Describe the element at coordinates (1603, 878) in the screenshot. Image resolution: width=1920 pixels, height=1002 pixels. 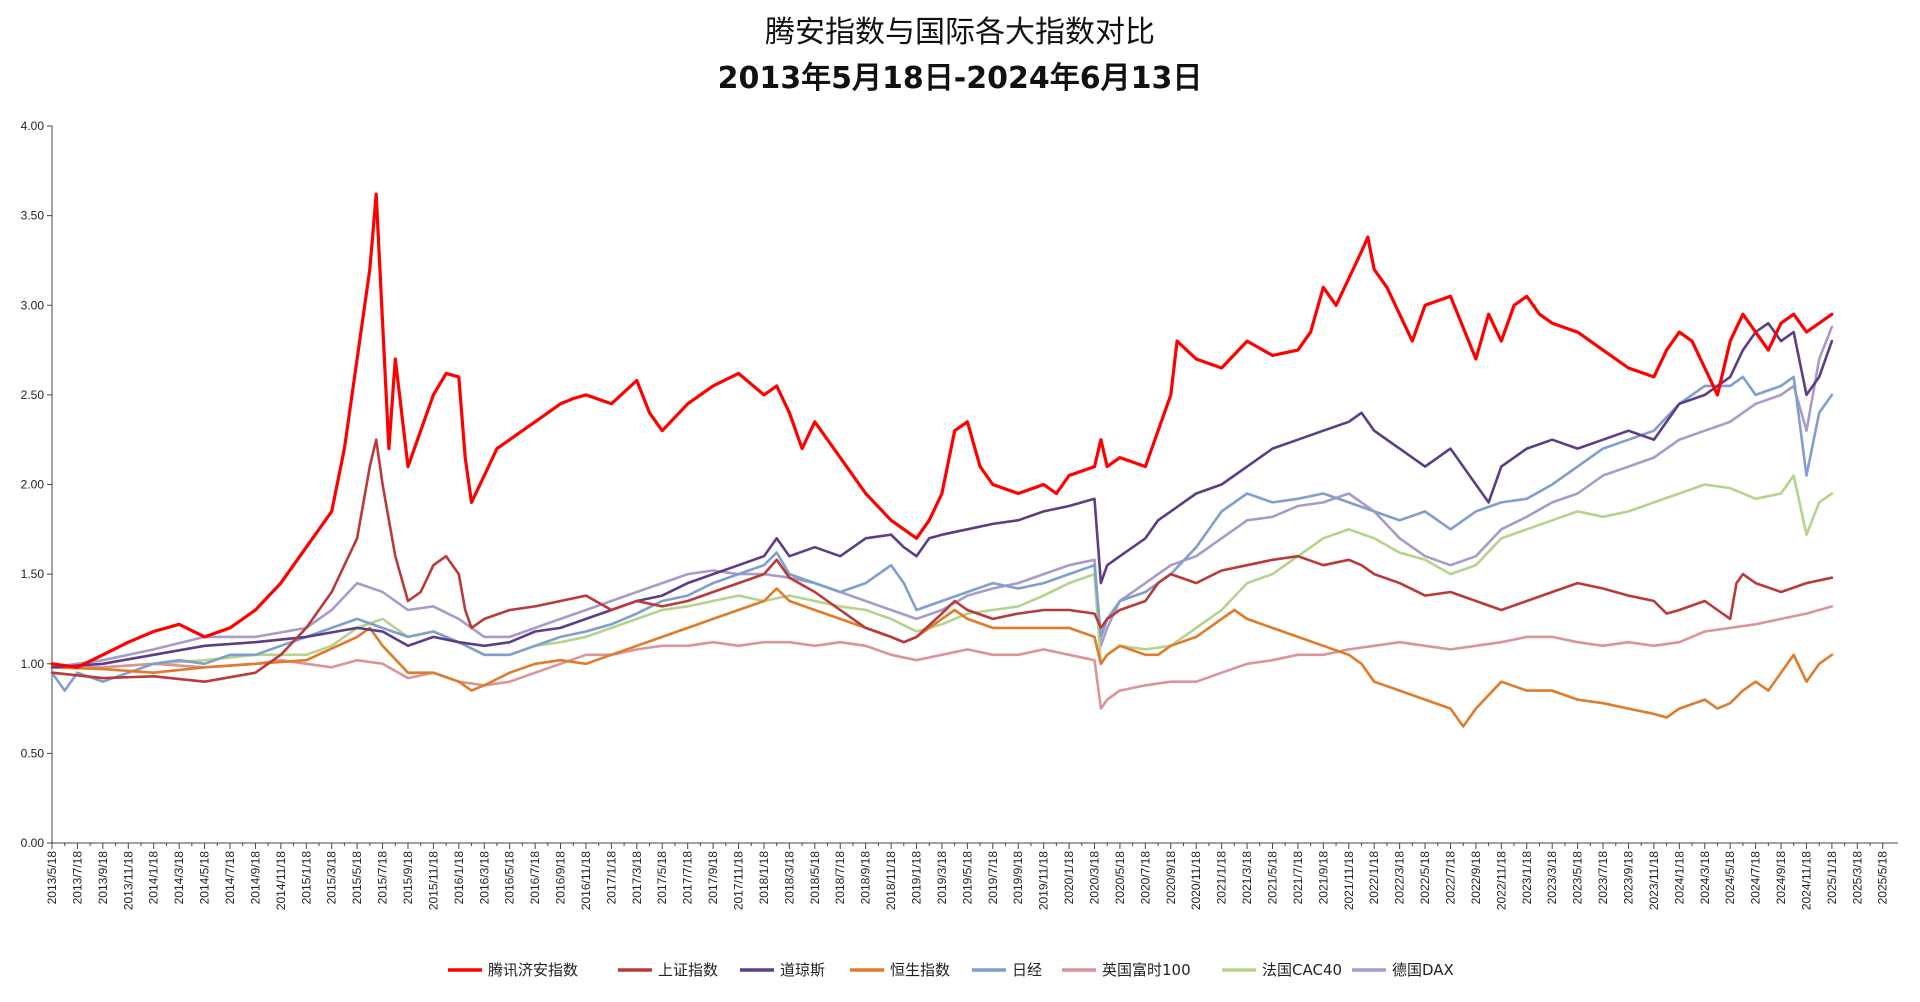
I see `x-tick-label: 2023/7/18` at that location.